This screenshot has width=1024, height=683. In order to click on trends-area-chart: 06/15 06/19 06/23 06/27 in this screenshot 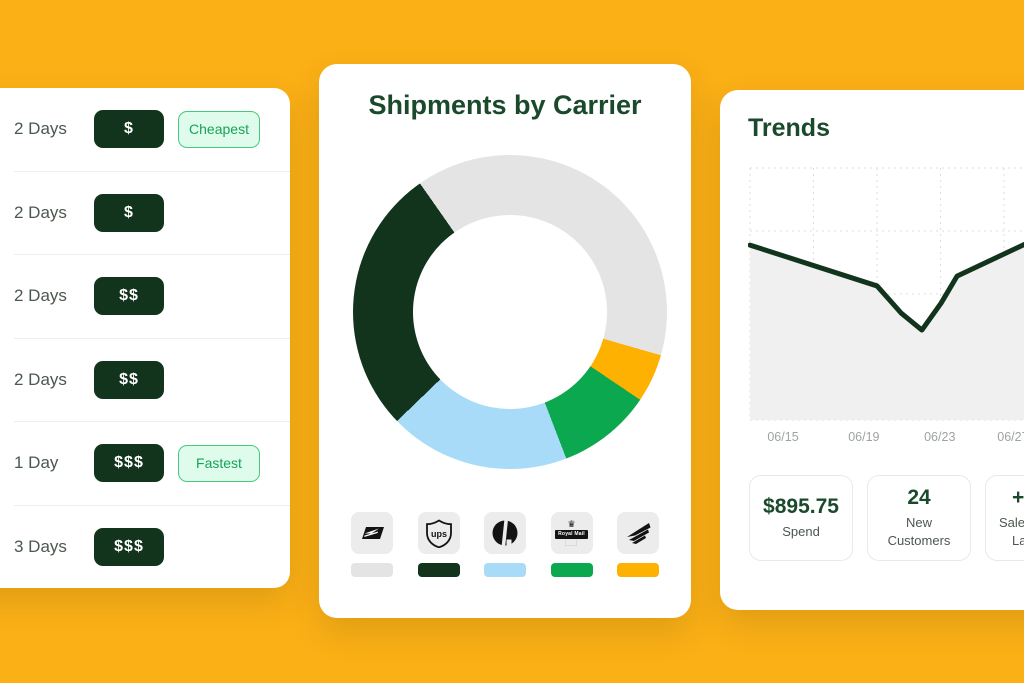, I will do `click(885, 305)`.